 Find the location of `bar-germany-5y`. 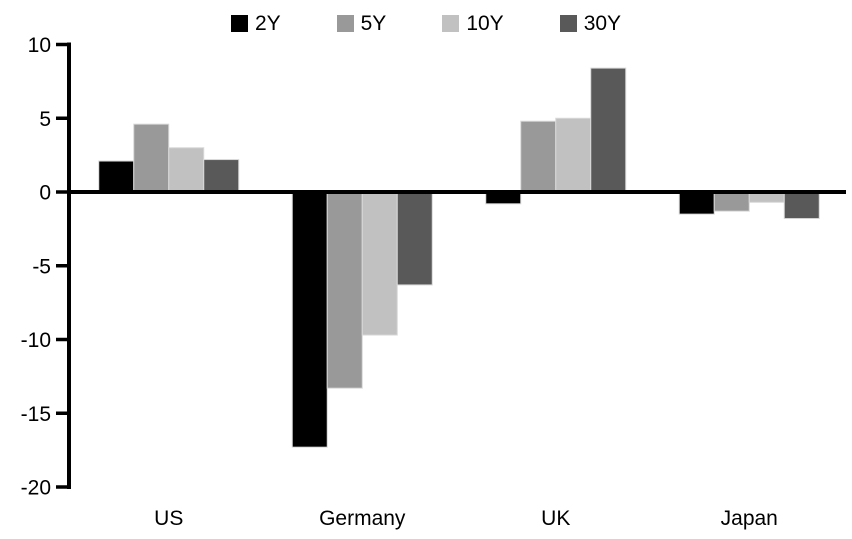

bar-germany-5y is located at coordinates (344, 290).